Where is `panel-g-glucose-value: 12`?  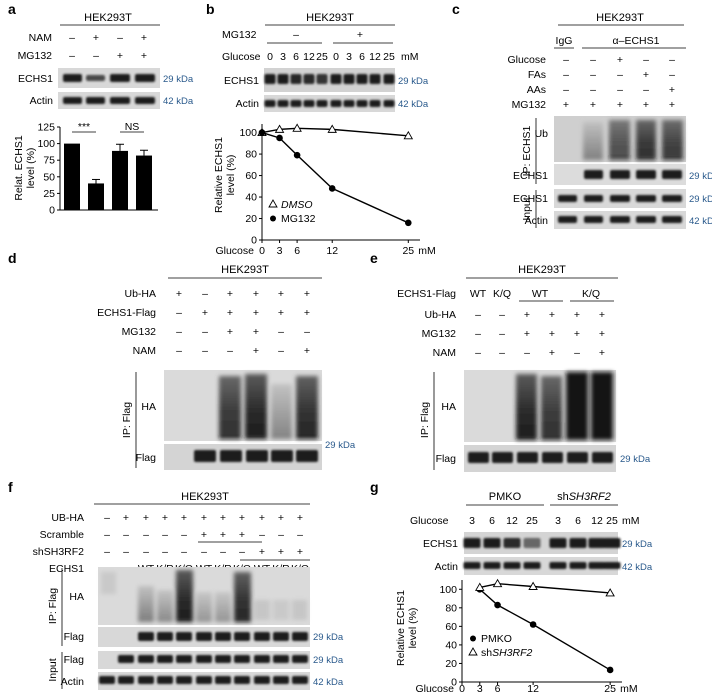
panel-g-glucose-value: 12 is located at coordinates (512, 521).